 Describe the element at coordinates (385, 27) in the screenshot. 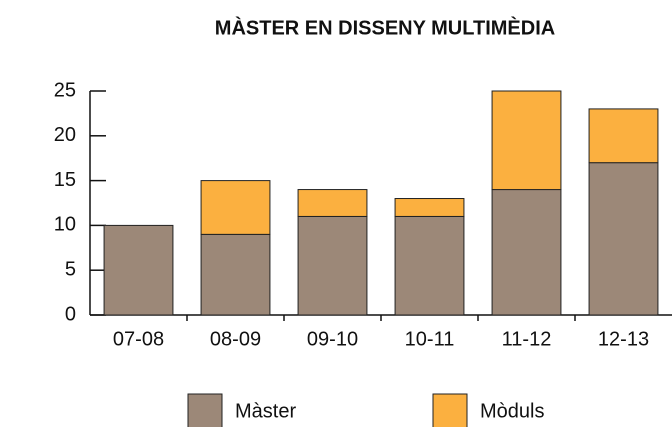

I see `chart-title: MÀSTER EN DISSENY MULTIMÈDIA` at that location.